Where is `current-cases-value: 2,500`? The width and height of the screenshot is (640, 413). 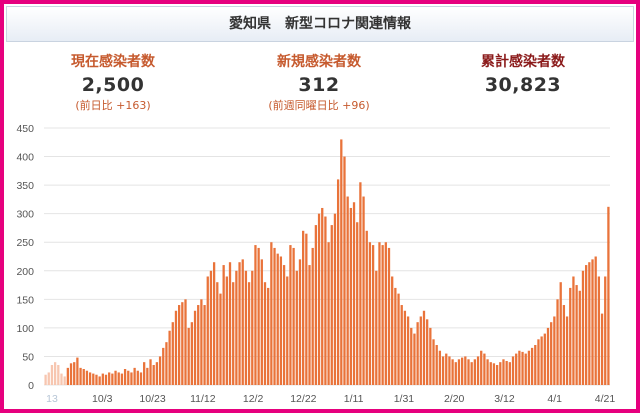
current-cases-value: 2,500 is located at coordinates (113, 85).